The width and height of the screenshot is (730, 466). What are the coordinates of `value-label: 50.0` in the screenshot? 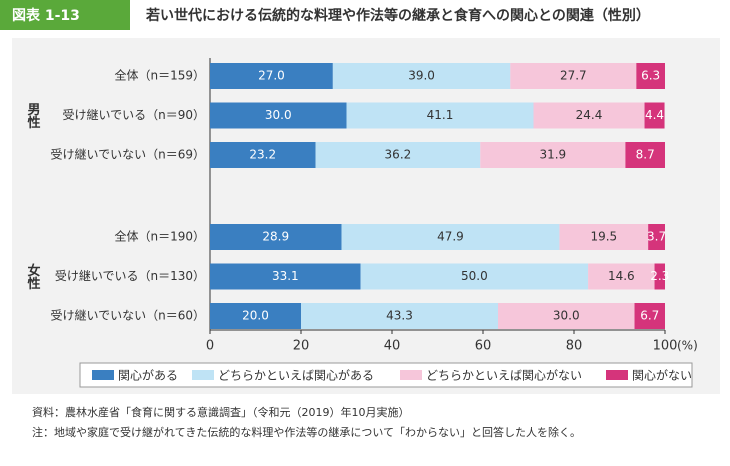 It's located at (474, 276).